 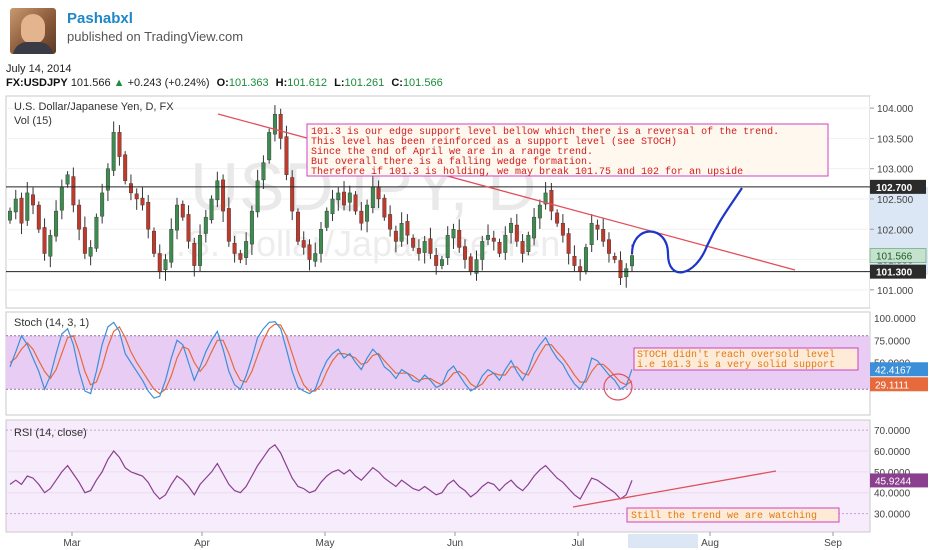 What do you see at coordinates (686, 230) in the screenshot?
I see `projection-path` at bounding box center [686, 230].